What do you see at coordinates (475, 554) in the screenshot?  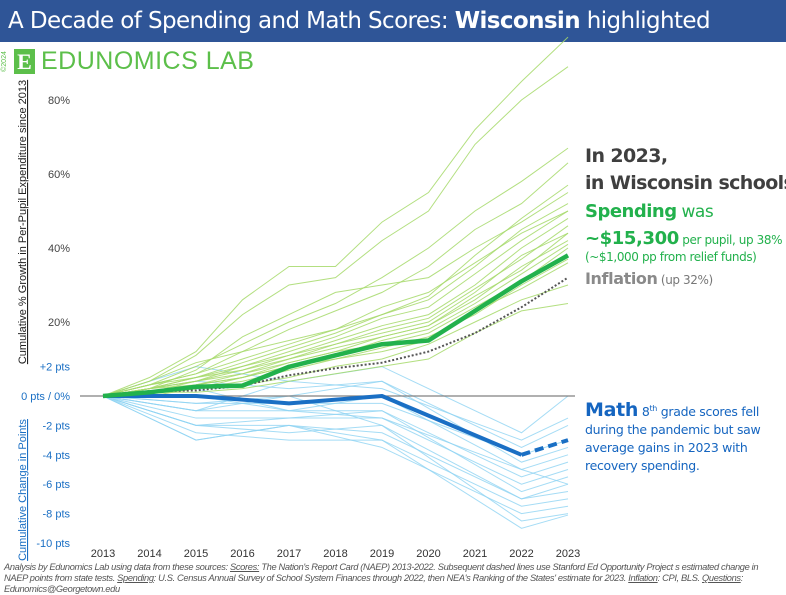 I see `x-tick-label: 2021` at bounding box center [475, 554].